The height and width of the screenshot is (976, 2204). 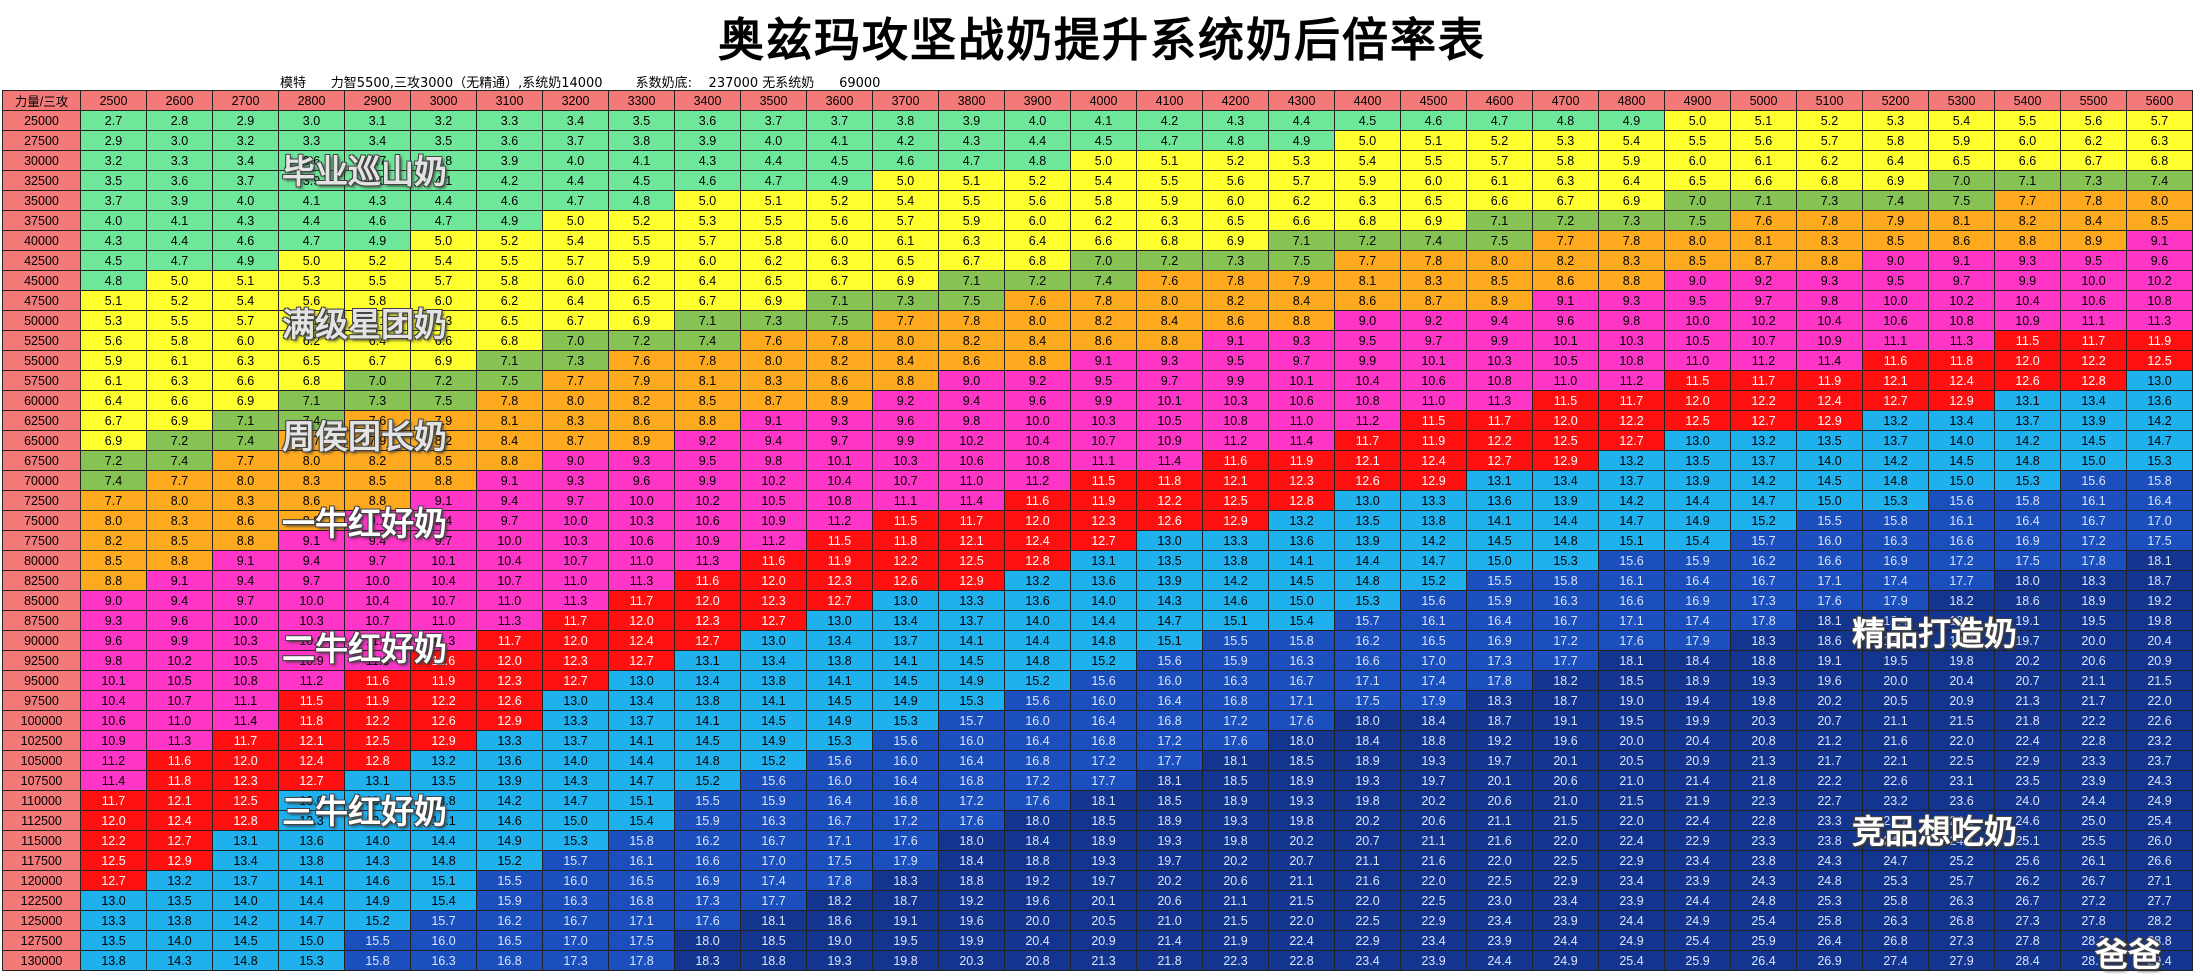 I want to click on table-cell: 7.4, so click(x=1895, y=200).